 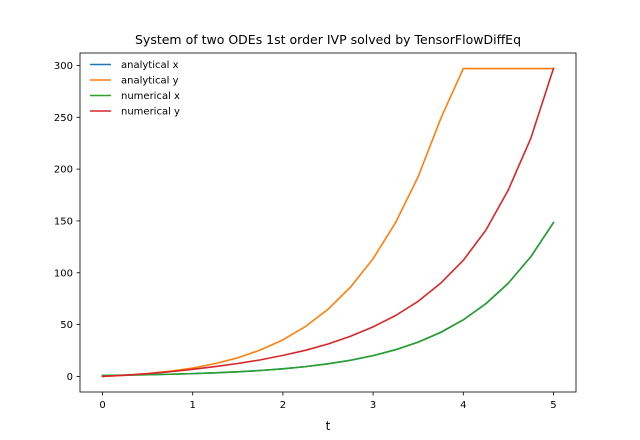 I want to click on legend-label: numerical x, so click(x=150, y=96).